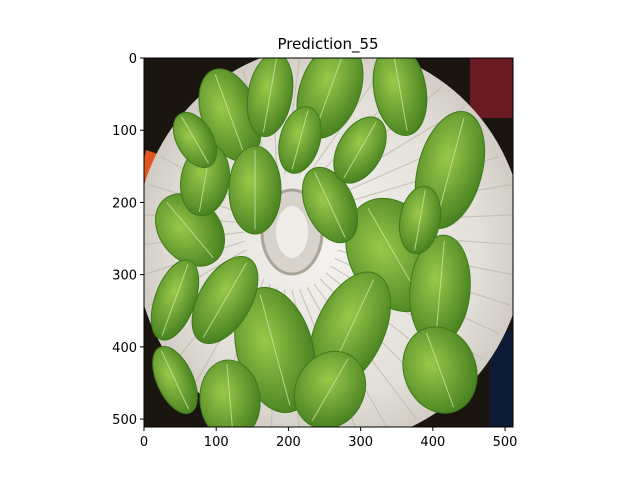 This screenshot has width=640, height=480. I want to click on y-tick-label: 500, so click(124, 420).